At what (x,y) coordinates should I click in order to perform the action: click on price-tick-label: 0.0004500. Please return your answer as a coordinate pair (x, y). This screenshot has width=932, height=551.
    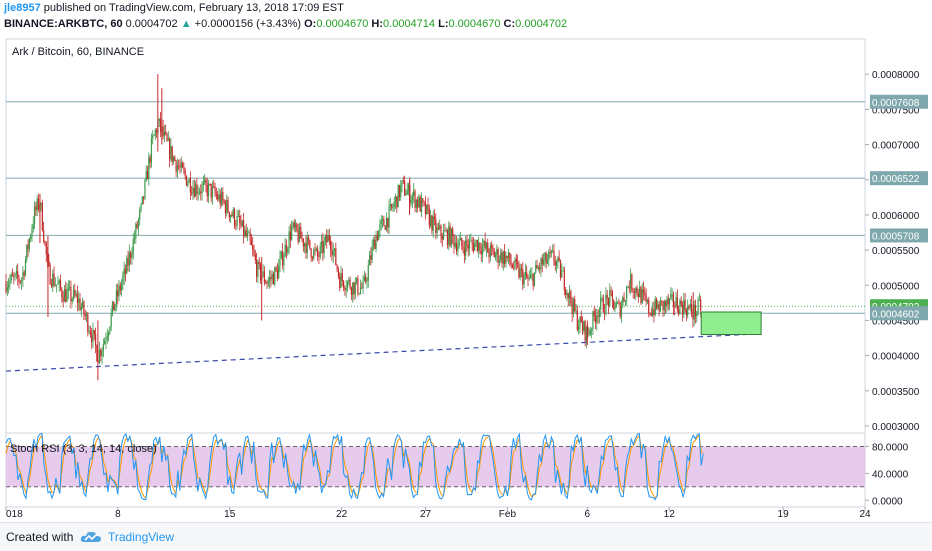
    Looking at the image, I should click on (896, 321).